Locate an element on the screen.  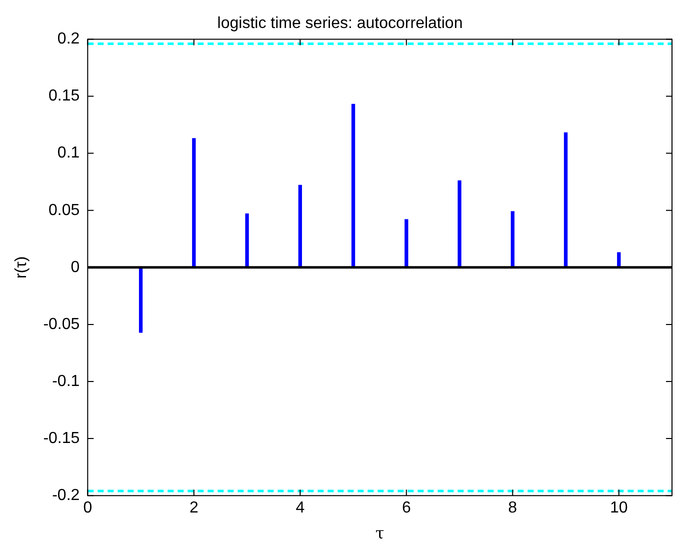
y-tick-label: -0.05 is located at coordinates (61, 324).